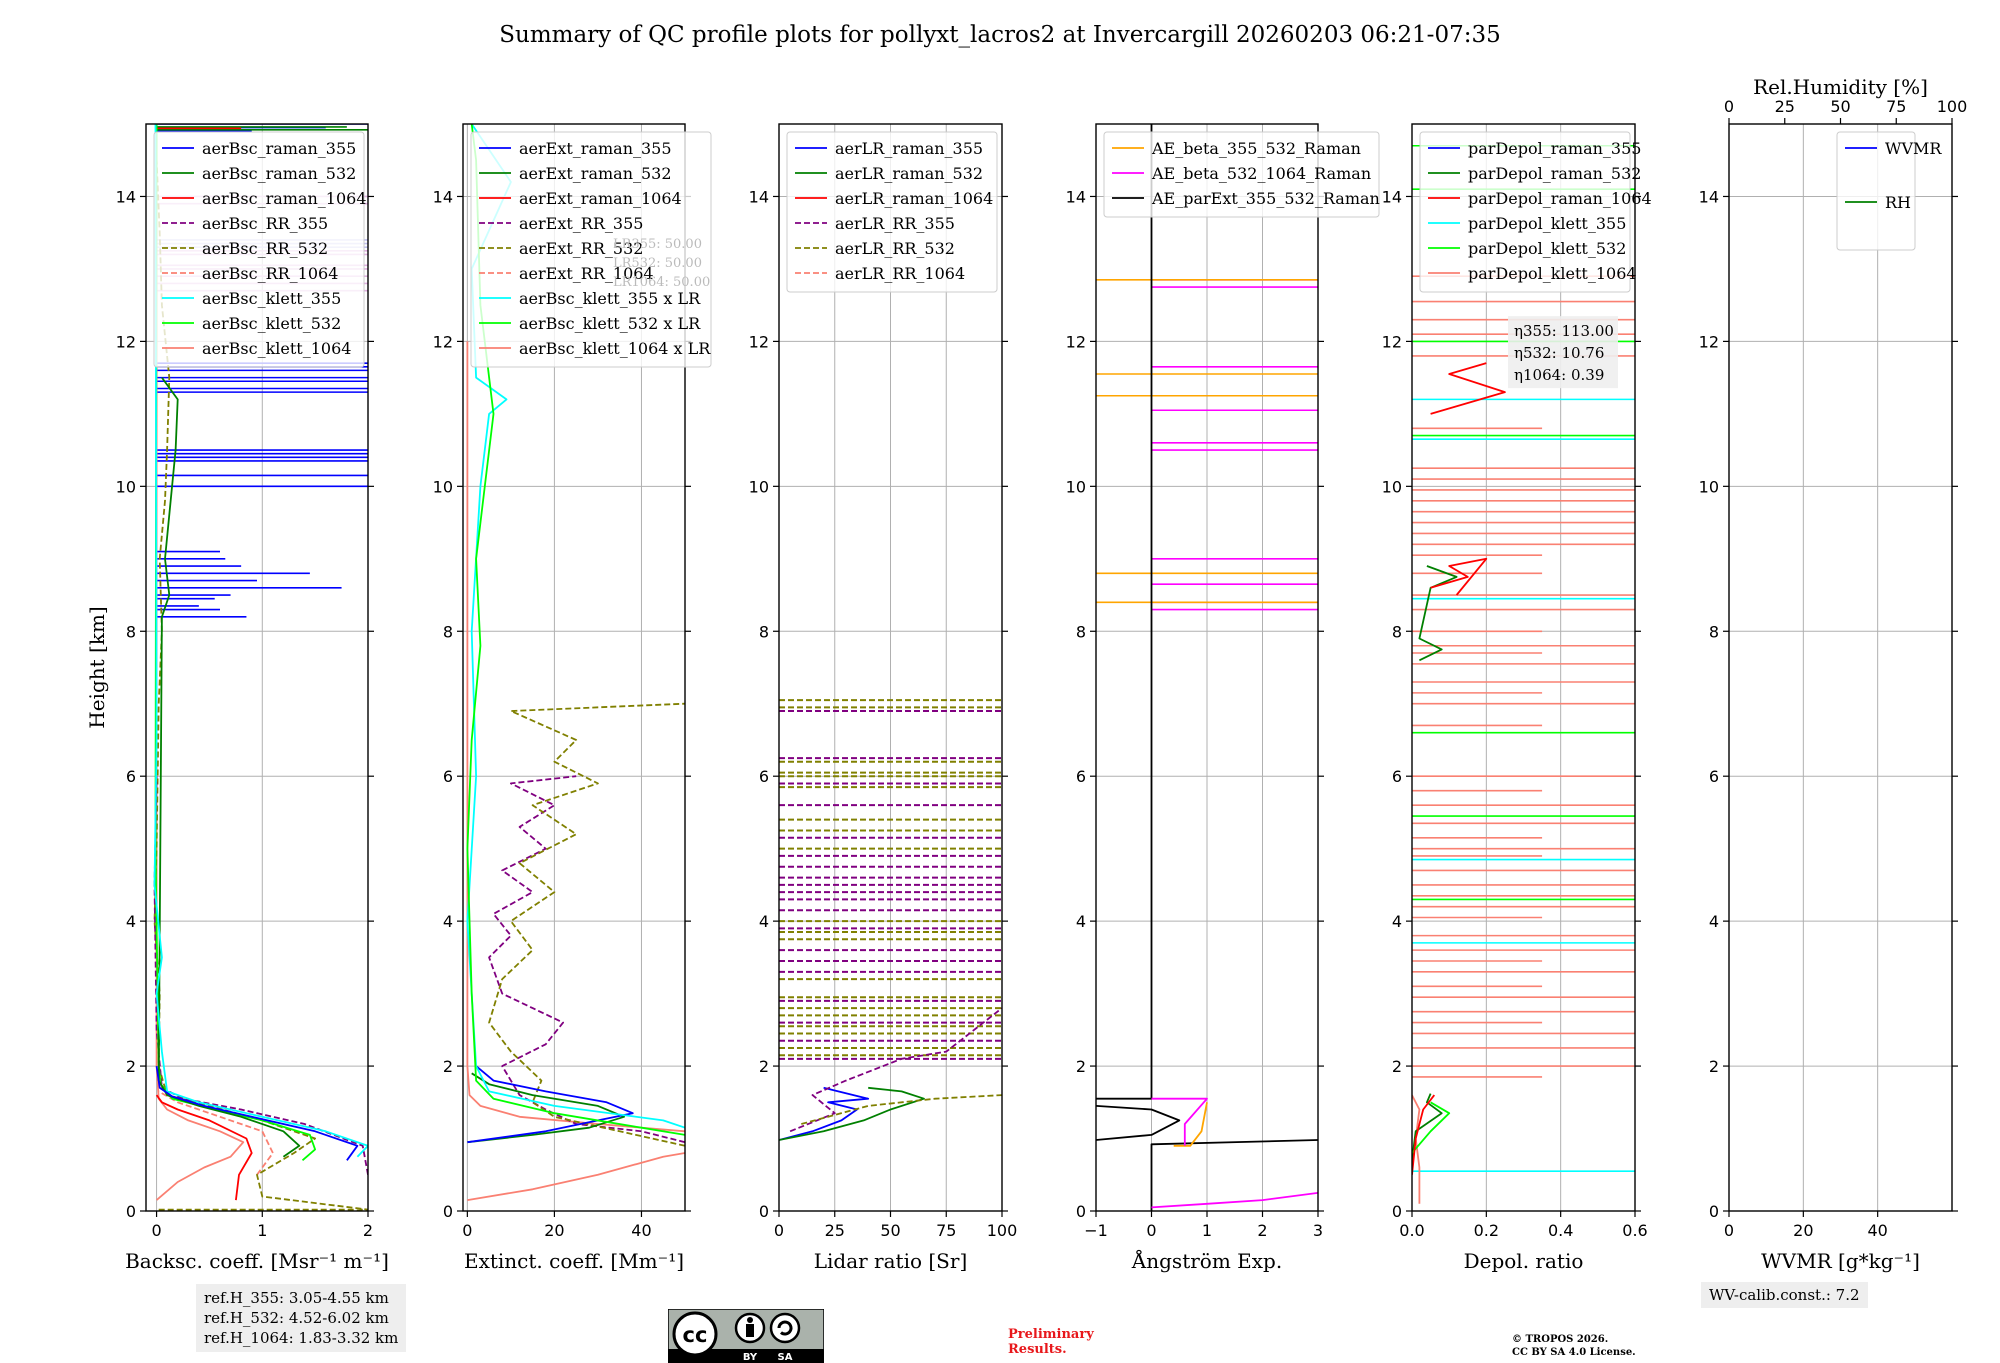 The image size is (2000, 1363). What do you see at coordinates (1840, 1261) in the screenshot?
I see `x-axis-label: WVMR [g*kg⁻¹]` at bounding box center [1840, 1261].